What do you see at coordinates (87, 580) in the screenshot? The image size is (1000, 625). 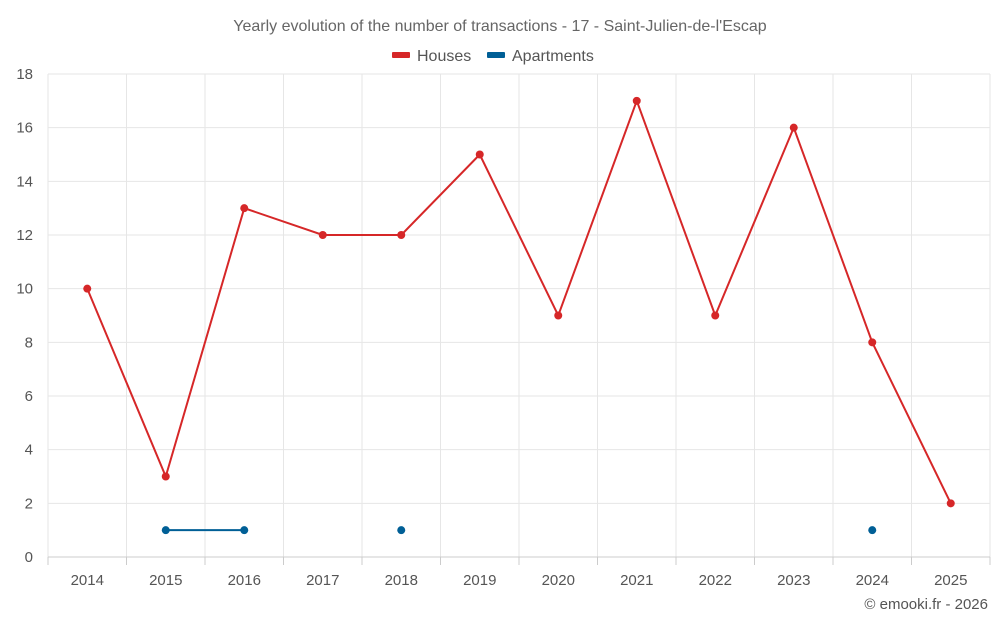 I see `x-tick-label-2014: 2014` at bounding box center [87, 580].